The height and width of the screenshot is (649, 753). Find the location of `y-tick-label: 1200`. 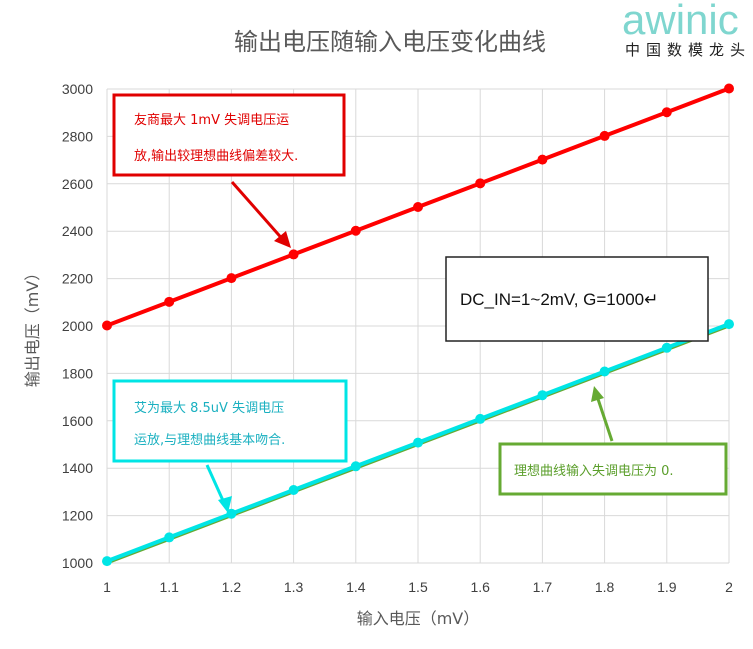

y-tick-label: 1200 is located at coordinates (77, 516).